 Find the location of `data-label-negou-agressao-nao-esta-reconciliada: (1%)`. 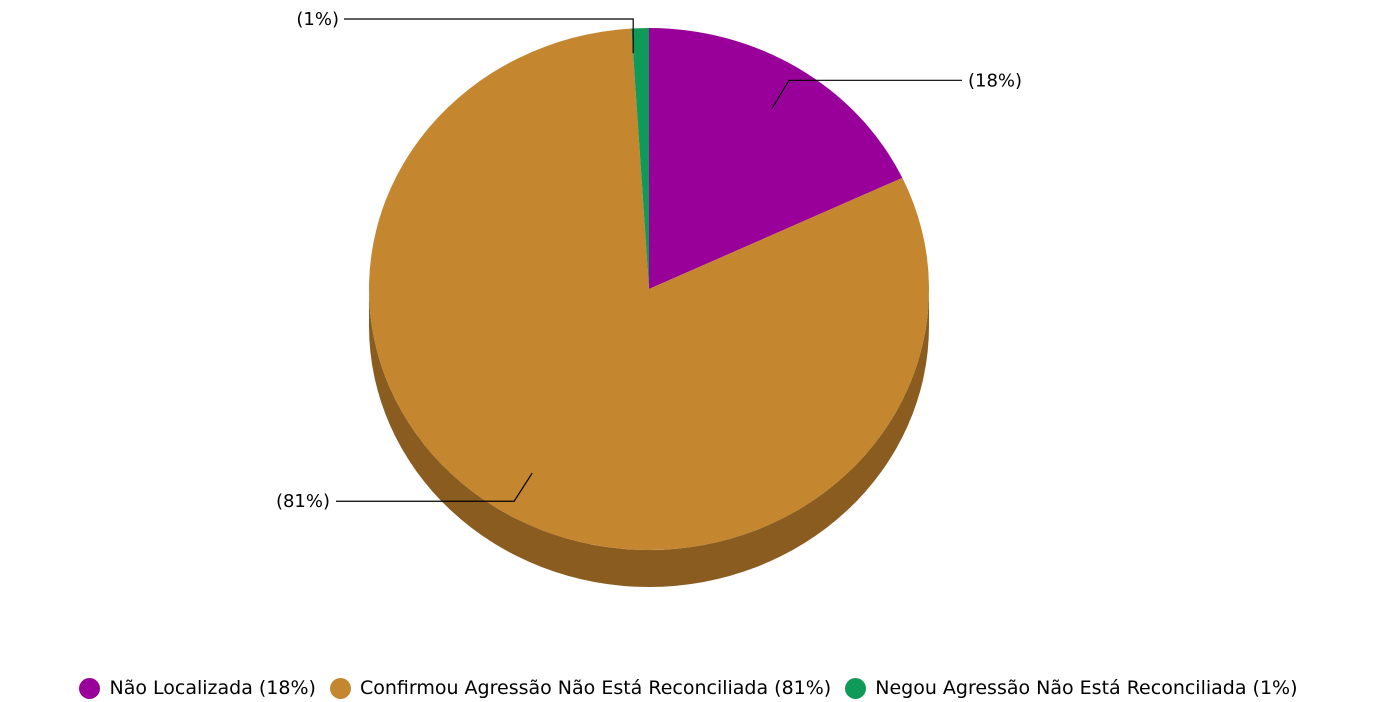

data-label-negou-agressao-nao-esta-reconciliada: (1%) is located at coordinates (317, 19).